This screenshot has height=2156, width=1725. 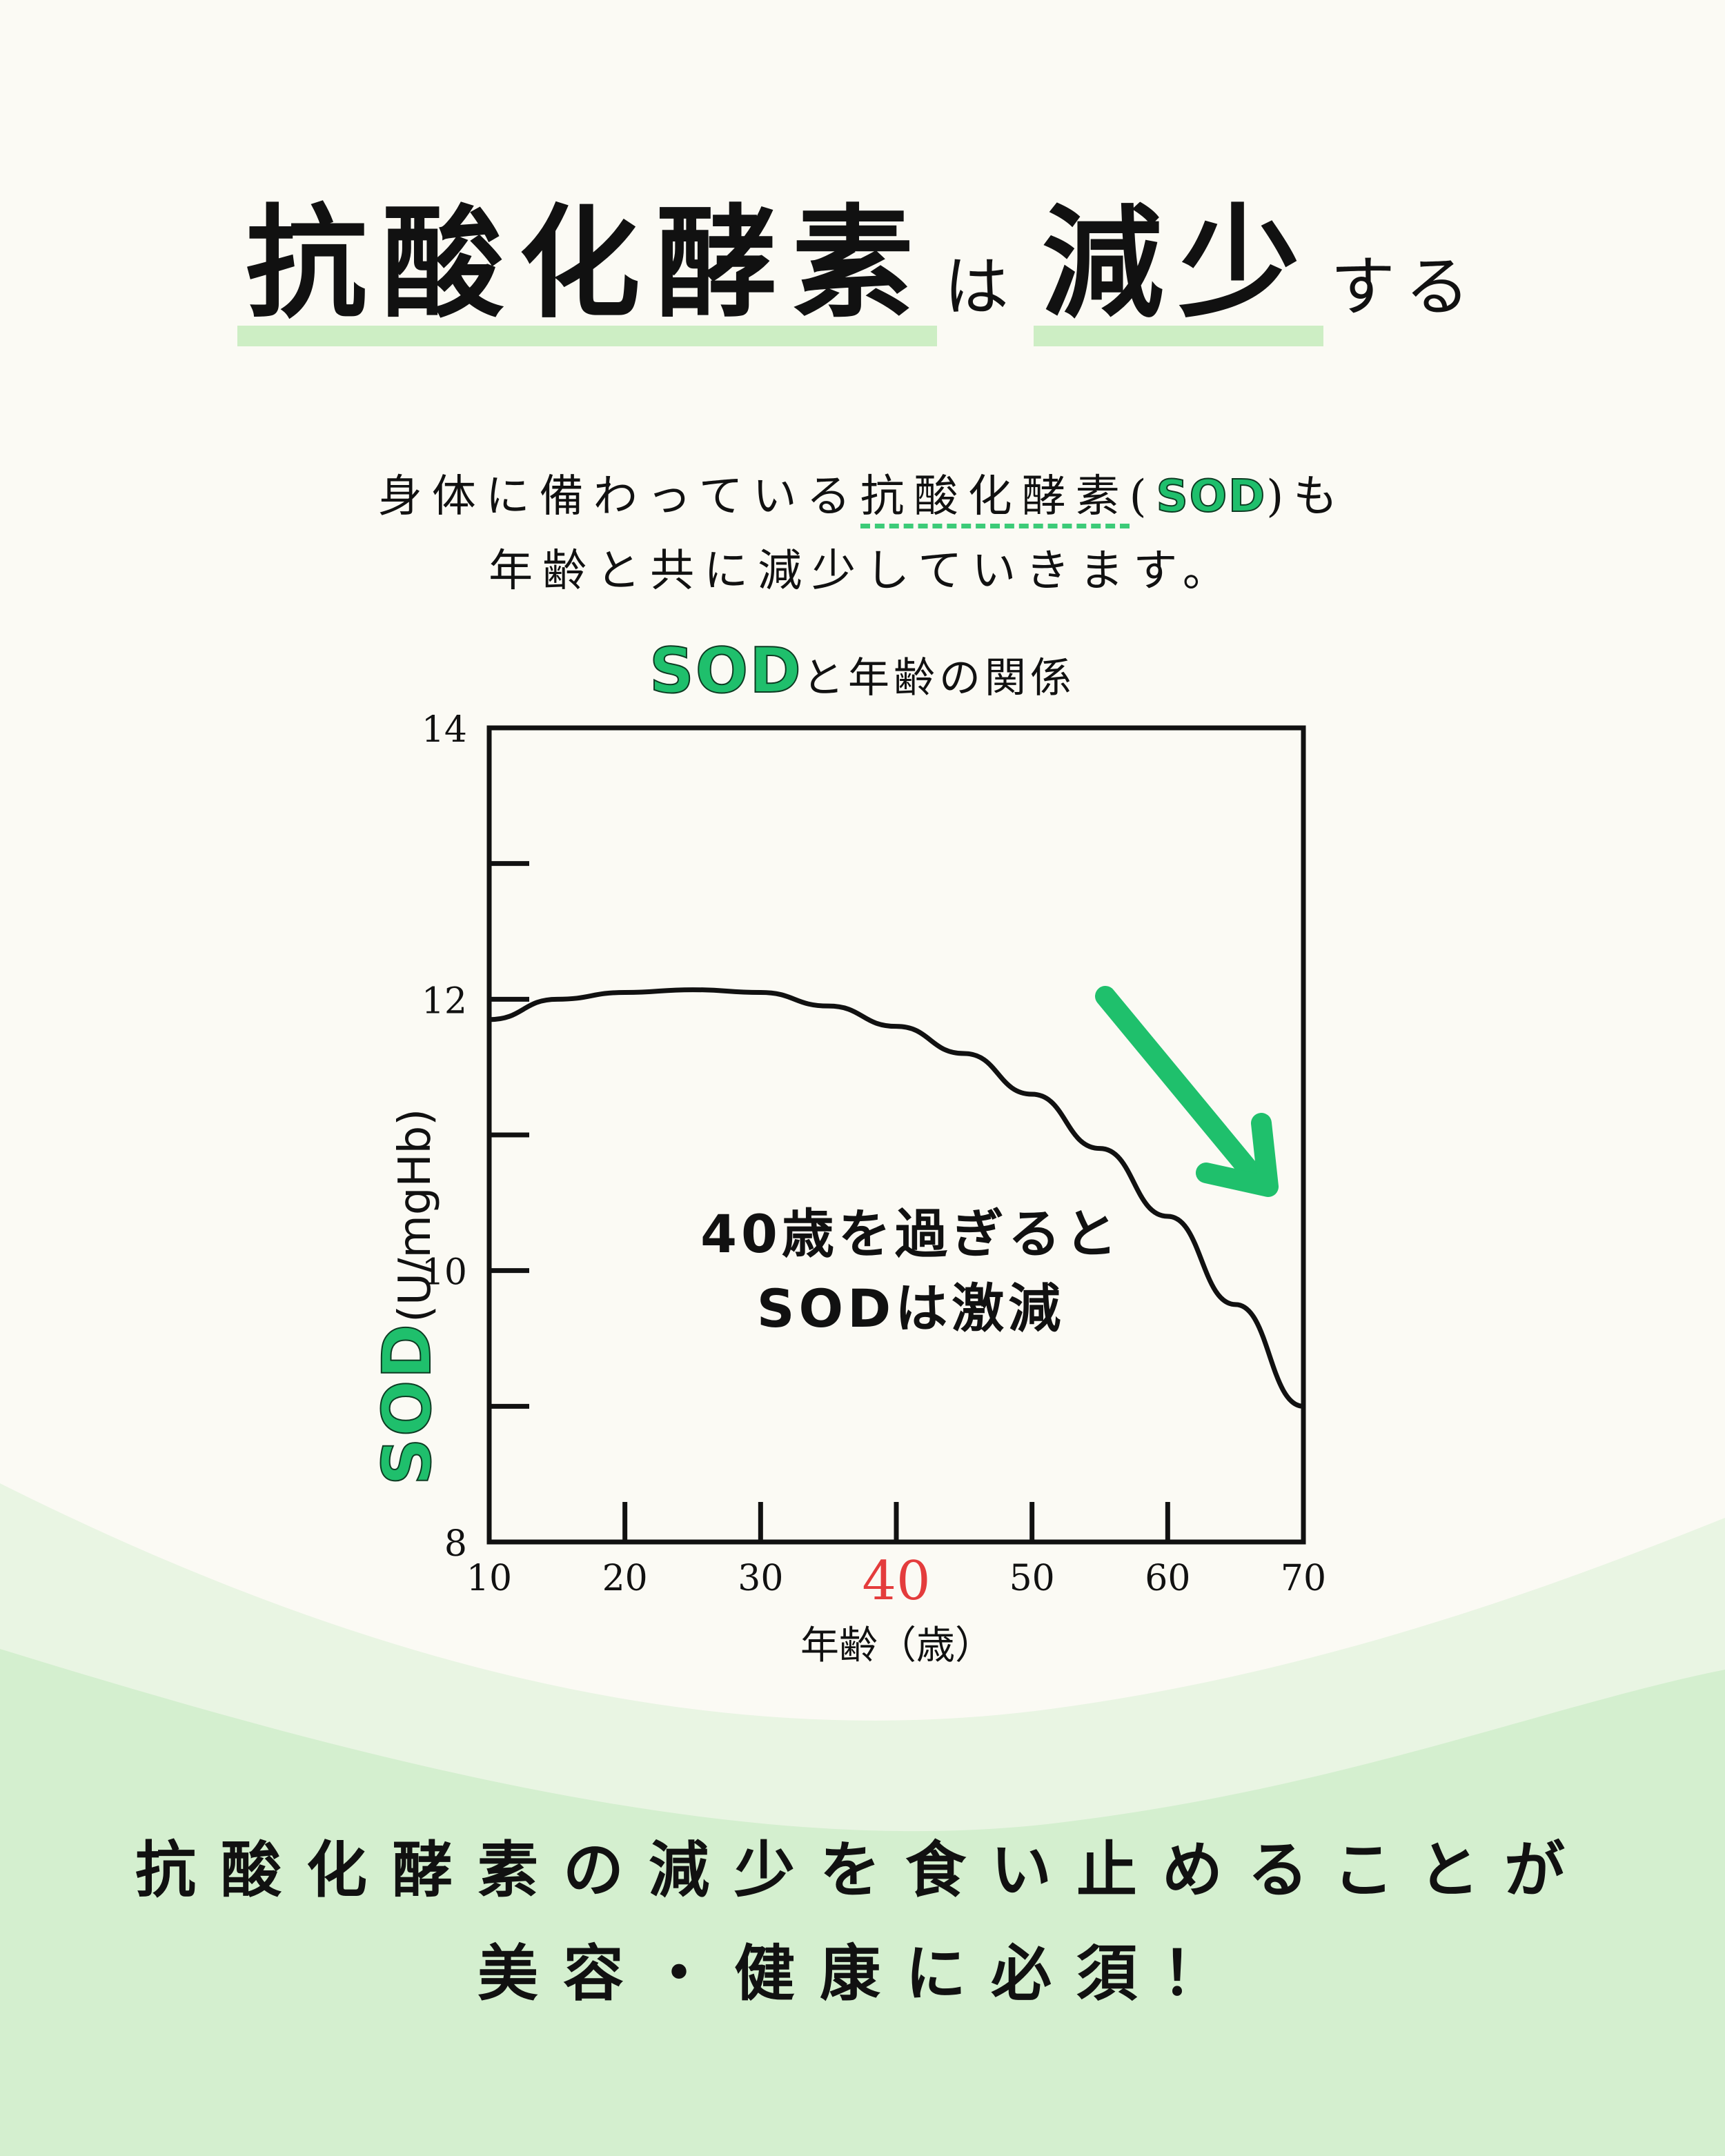 What do you see at coordinates (760, 1579) in the screenshot?
I see `x-tick-label: 30` at bounding box center [760, 1579].